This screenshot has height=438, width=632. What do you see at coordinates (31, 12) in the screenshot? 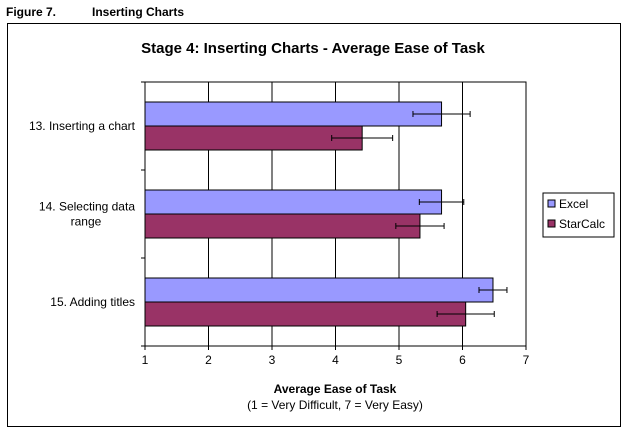
I see `figure-number: Figure 7.` at bounding box center [31, 12].